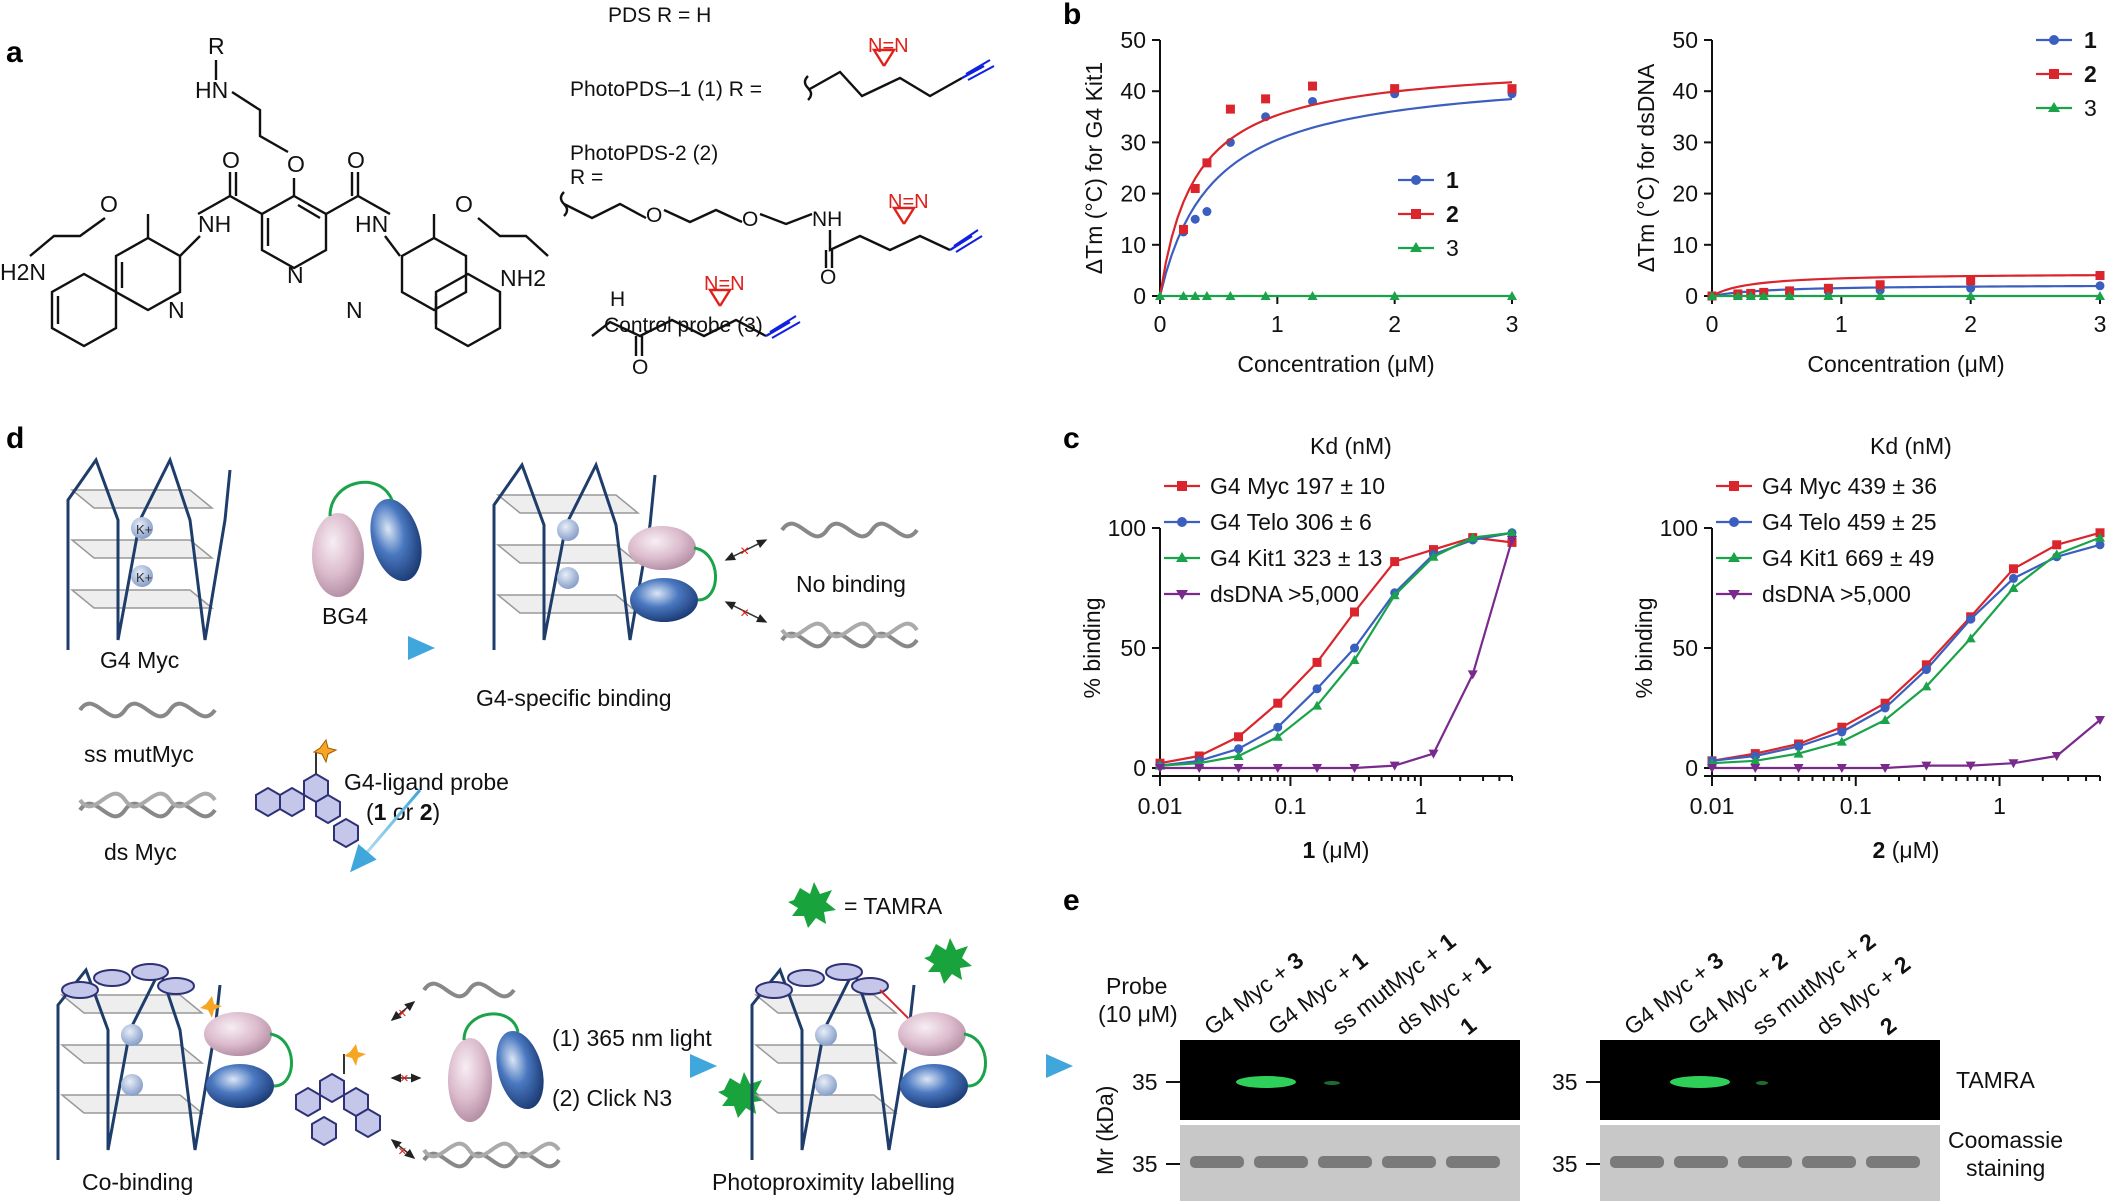 This screenshot has width=2123, height=1203. What do you see at coordinates (1906, 850) in the screenshot?
I see `x-axis-label: 2 (μM)` at bounding box center [1906, 850].